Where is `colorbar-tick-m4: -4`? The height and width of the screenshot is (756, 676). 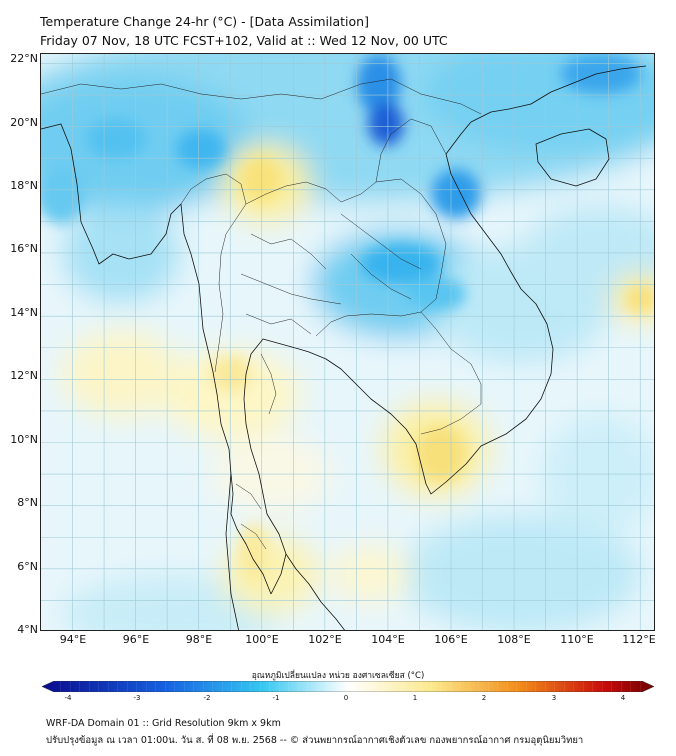 colorbar-tick-m4: -4 is located at coordinates (68, 698).